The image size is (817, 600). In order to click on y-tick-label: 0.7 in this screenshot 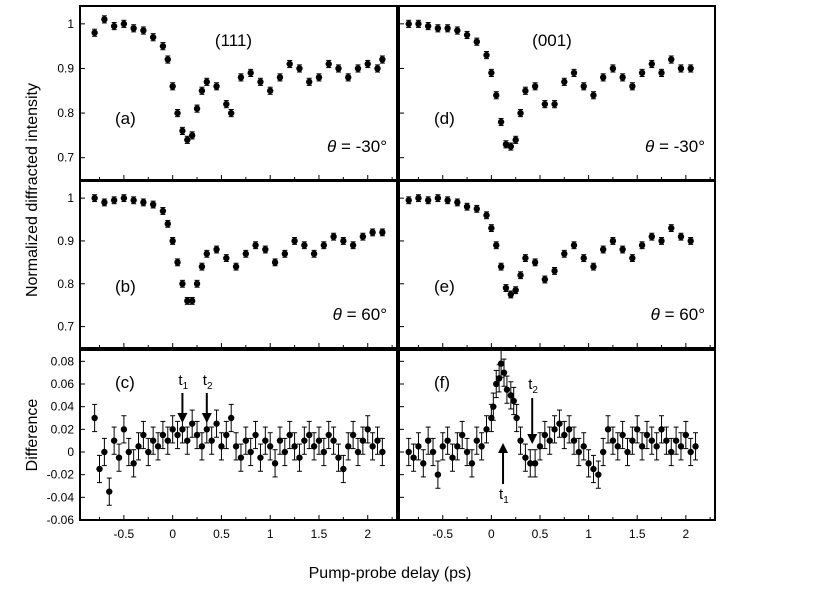, I will do `click(65, 327)`.